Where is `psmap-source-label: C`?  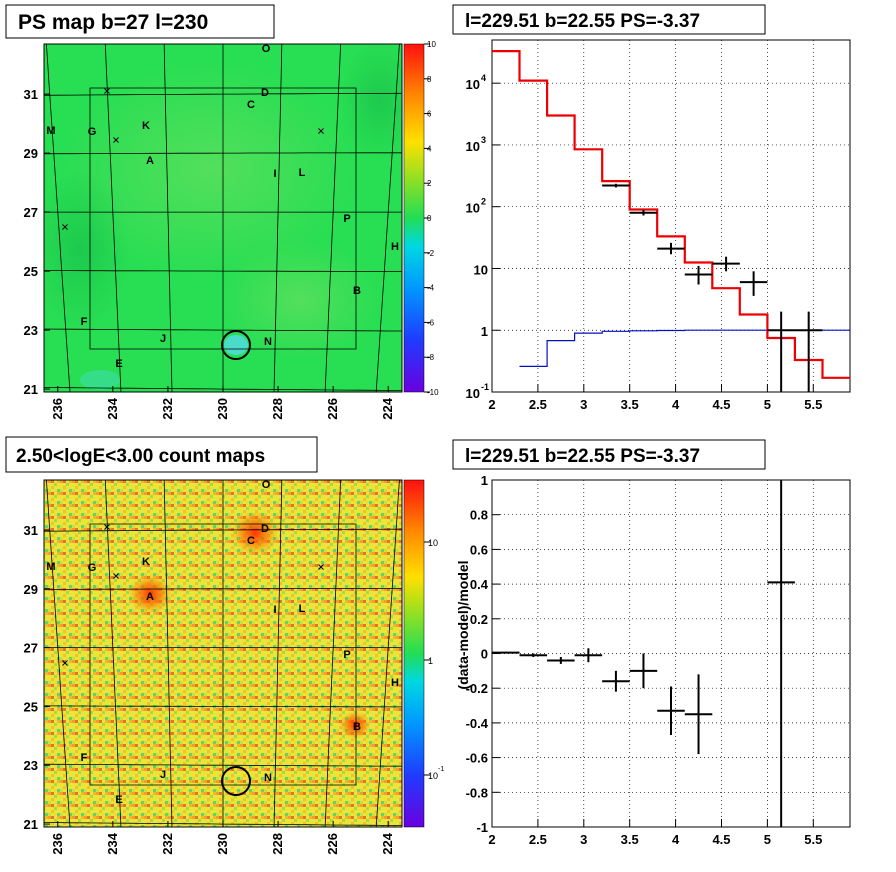 psmap-source-label: C is located at coordinates (251, 105).